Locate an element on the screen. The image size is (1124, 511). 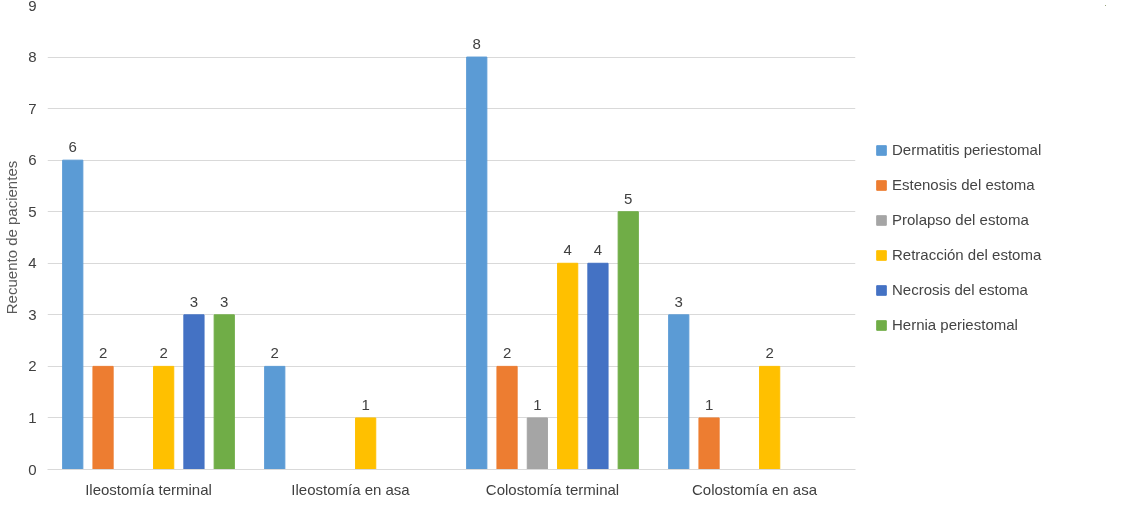
y-tick-label: 9 is located at coordinates (32, 7).